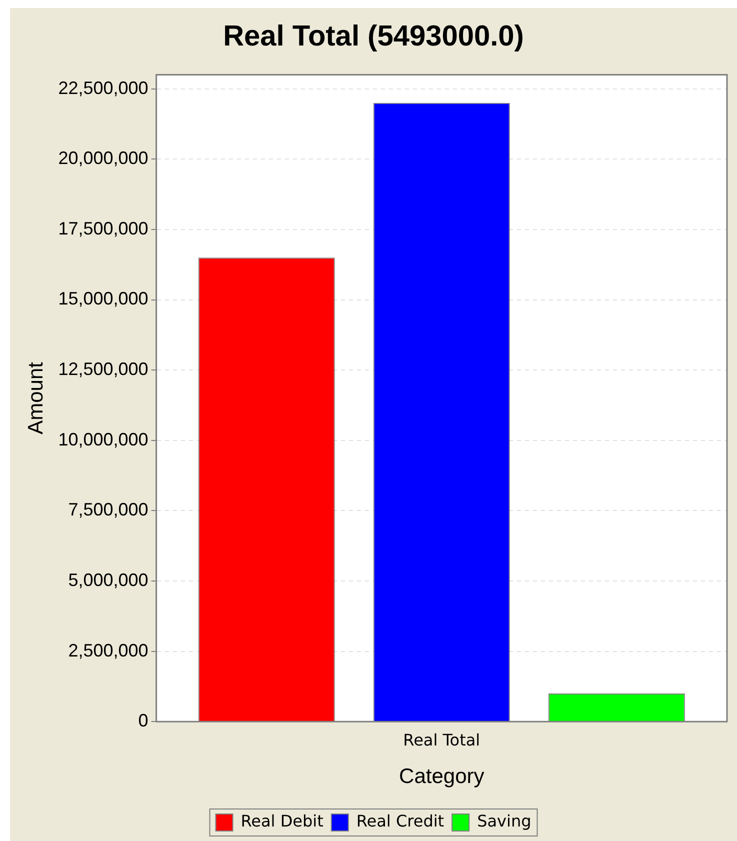  I want to click on y-tick-label: 22,500,000, so click(103, 88).